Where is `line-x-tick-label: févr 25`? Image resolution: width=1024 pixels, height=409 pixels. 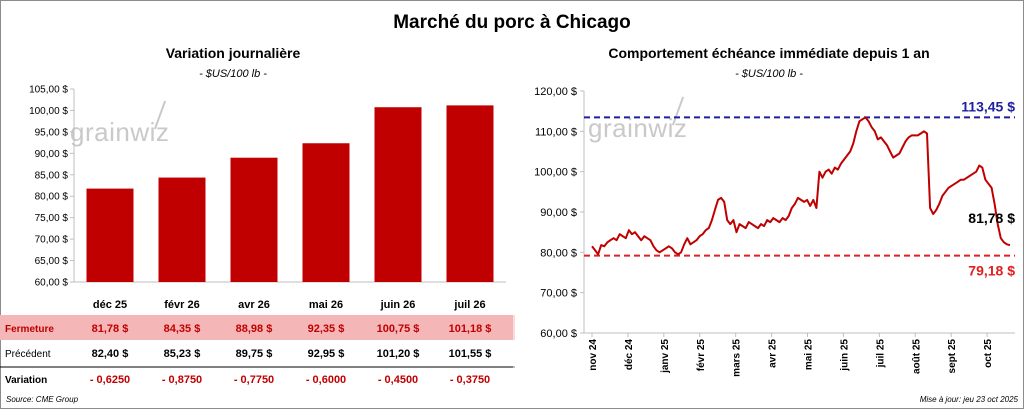
line-x-tick-label: févr 25 is located at coordinates (701, 355).